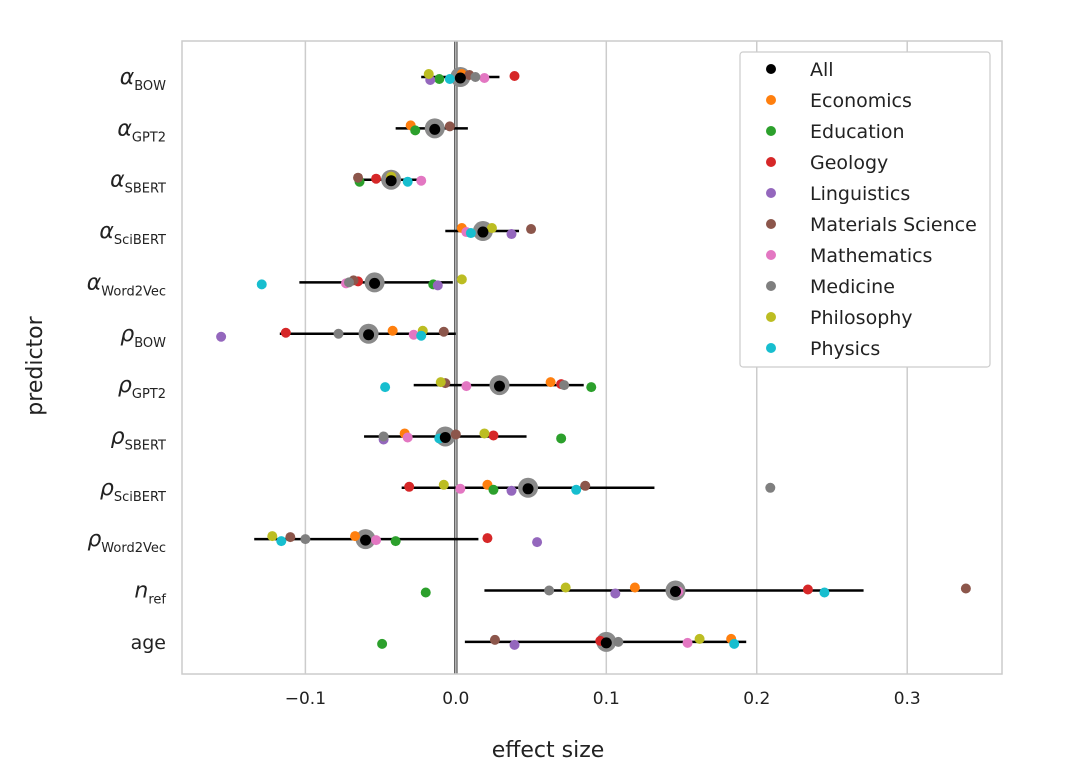 Image resolution: width=1080 pixels, height=777 pixels. Describe the element at coordinates (149, 394) in the screenshot. I see `predictor-subscript: GPT2` at that location.